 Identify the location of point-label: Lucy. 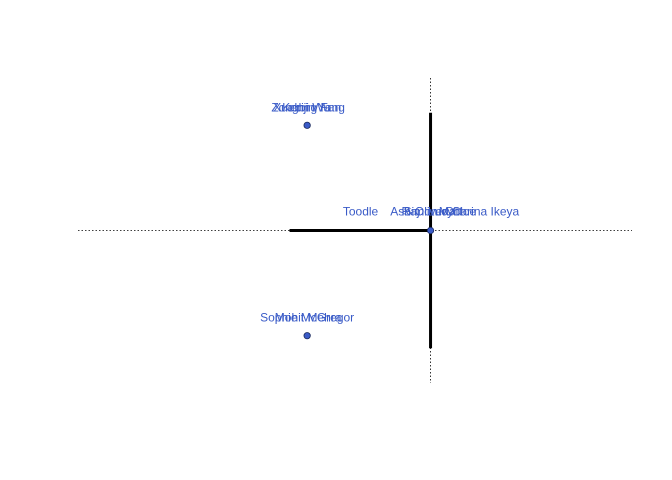
(440, 212).